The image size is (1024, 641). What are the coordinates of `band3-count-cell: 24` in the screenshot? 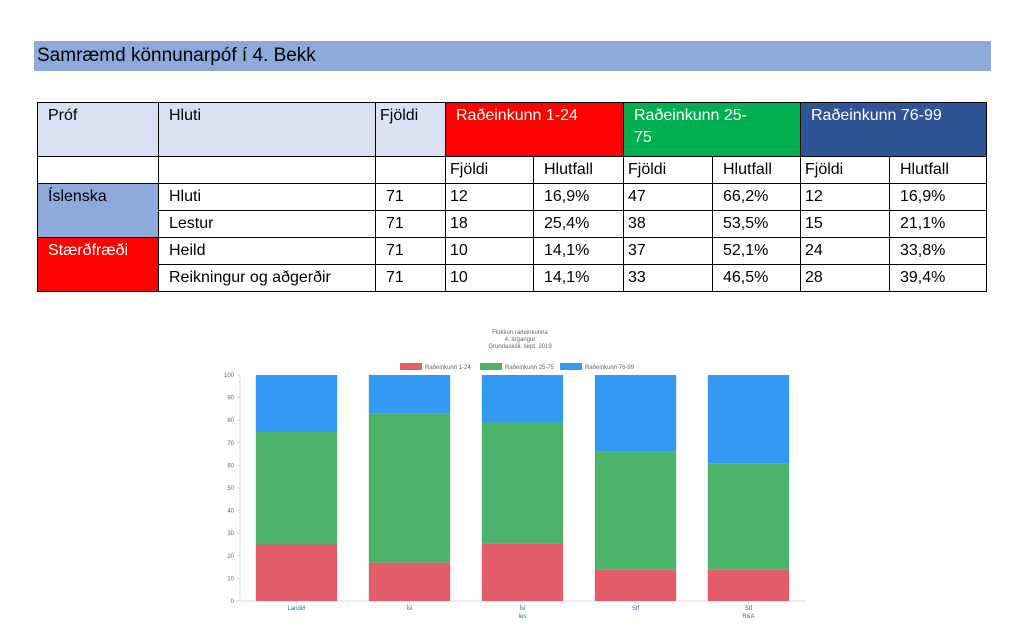 It's located at (845, 251).